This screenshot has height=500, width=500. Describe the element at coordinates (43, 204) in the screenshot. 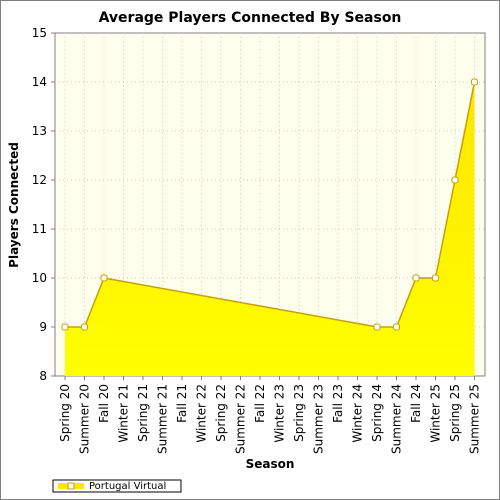

I see `y-axis-ticks: 8 9 10 11 12 13 14 15` at that location.